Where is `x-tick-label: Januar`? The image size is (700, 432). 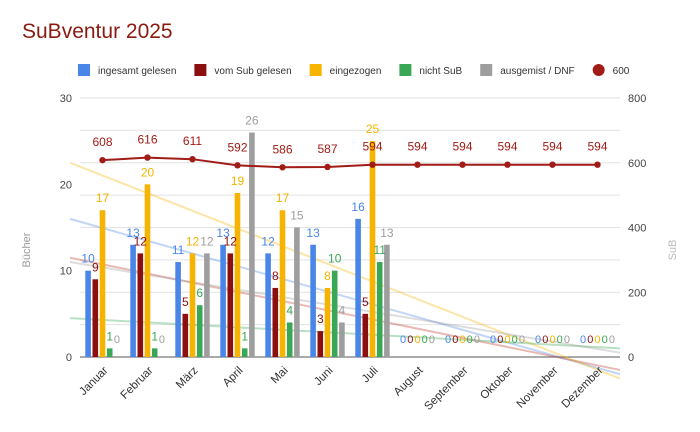 x-tick-label: Januar is located at coordinates (93, 381).